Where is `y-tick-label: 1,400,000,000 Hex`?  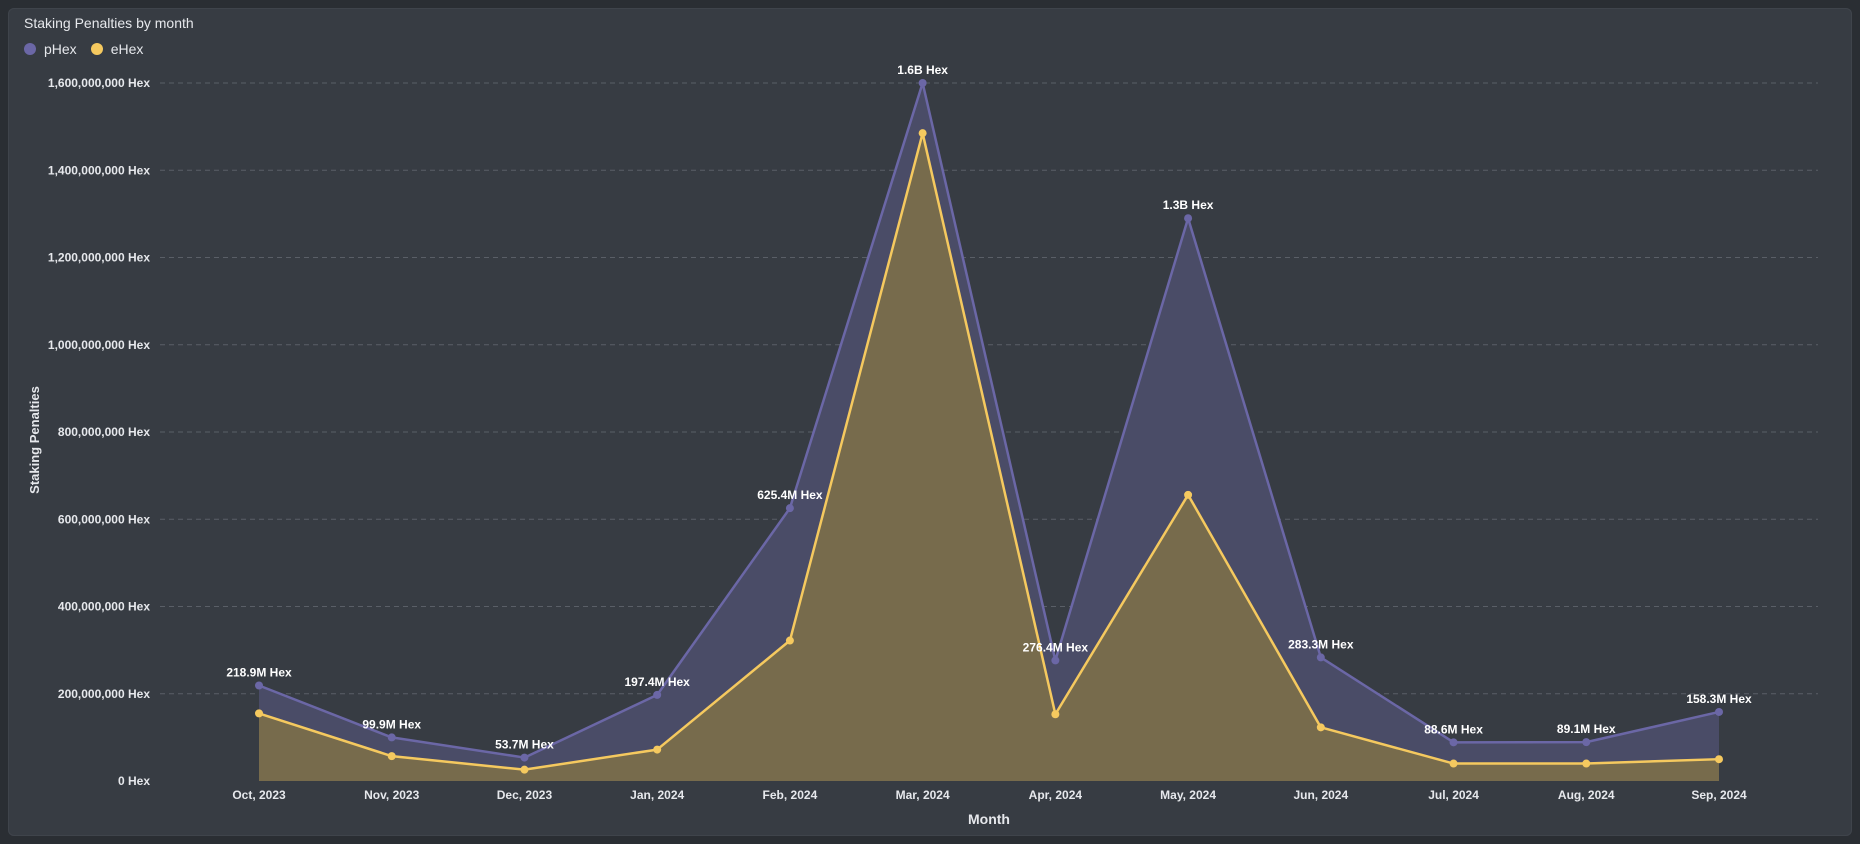
y-tick-label: 1,400,000,000 Hex is located at coordinates (99, 170).